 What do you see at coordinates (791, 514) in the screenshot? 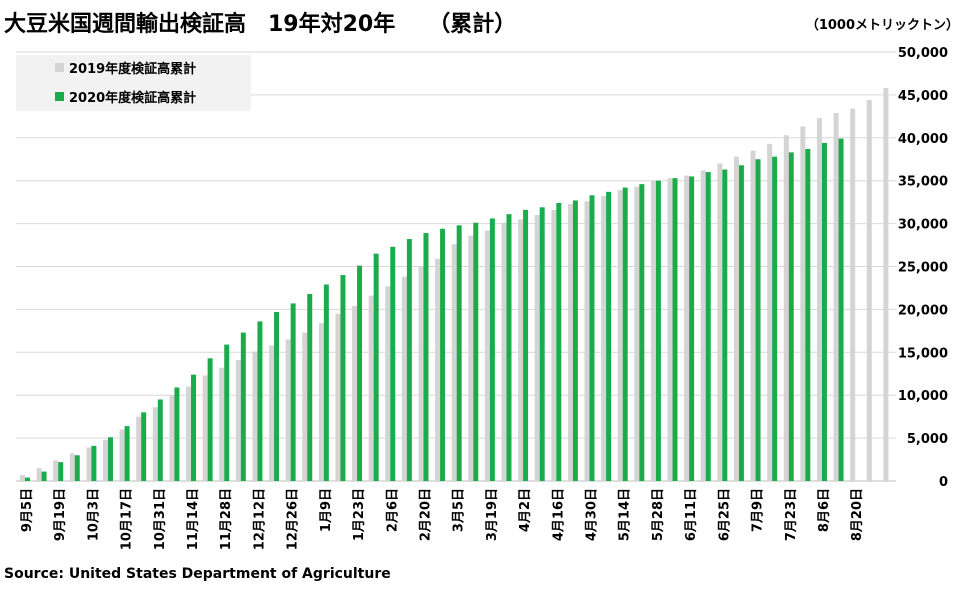
I see `x-tick-label: 7月23日` at bounding box center [791, 514].